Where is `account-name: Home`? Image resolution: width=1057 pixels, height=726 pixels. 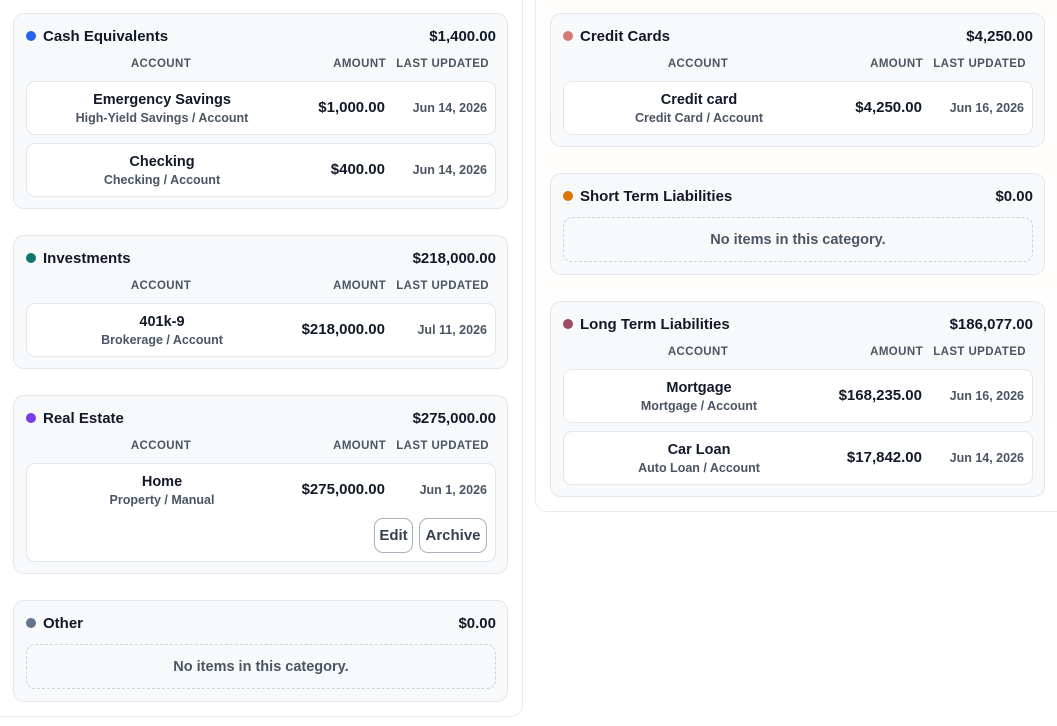 account-name: Home is located at coordinates (162, 482).